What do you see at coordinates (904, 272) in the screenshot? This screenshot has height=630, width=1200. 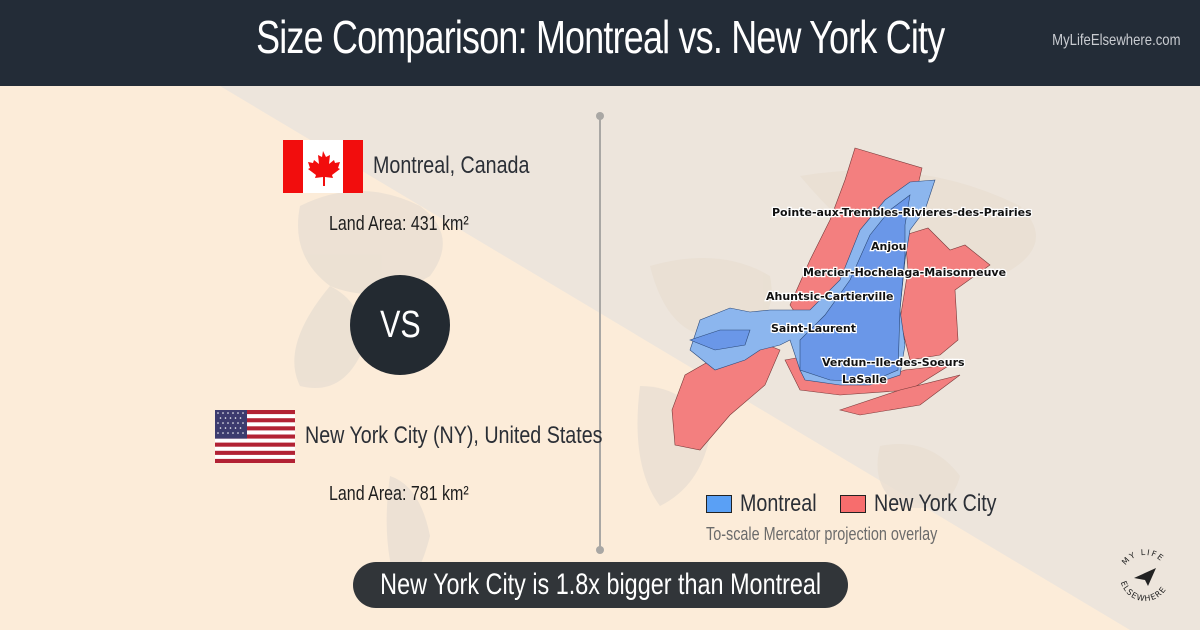 I see `map-label: Mercier-Hochelaga-Maisonneuve` at bounding box center [904, 272].